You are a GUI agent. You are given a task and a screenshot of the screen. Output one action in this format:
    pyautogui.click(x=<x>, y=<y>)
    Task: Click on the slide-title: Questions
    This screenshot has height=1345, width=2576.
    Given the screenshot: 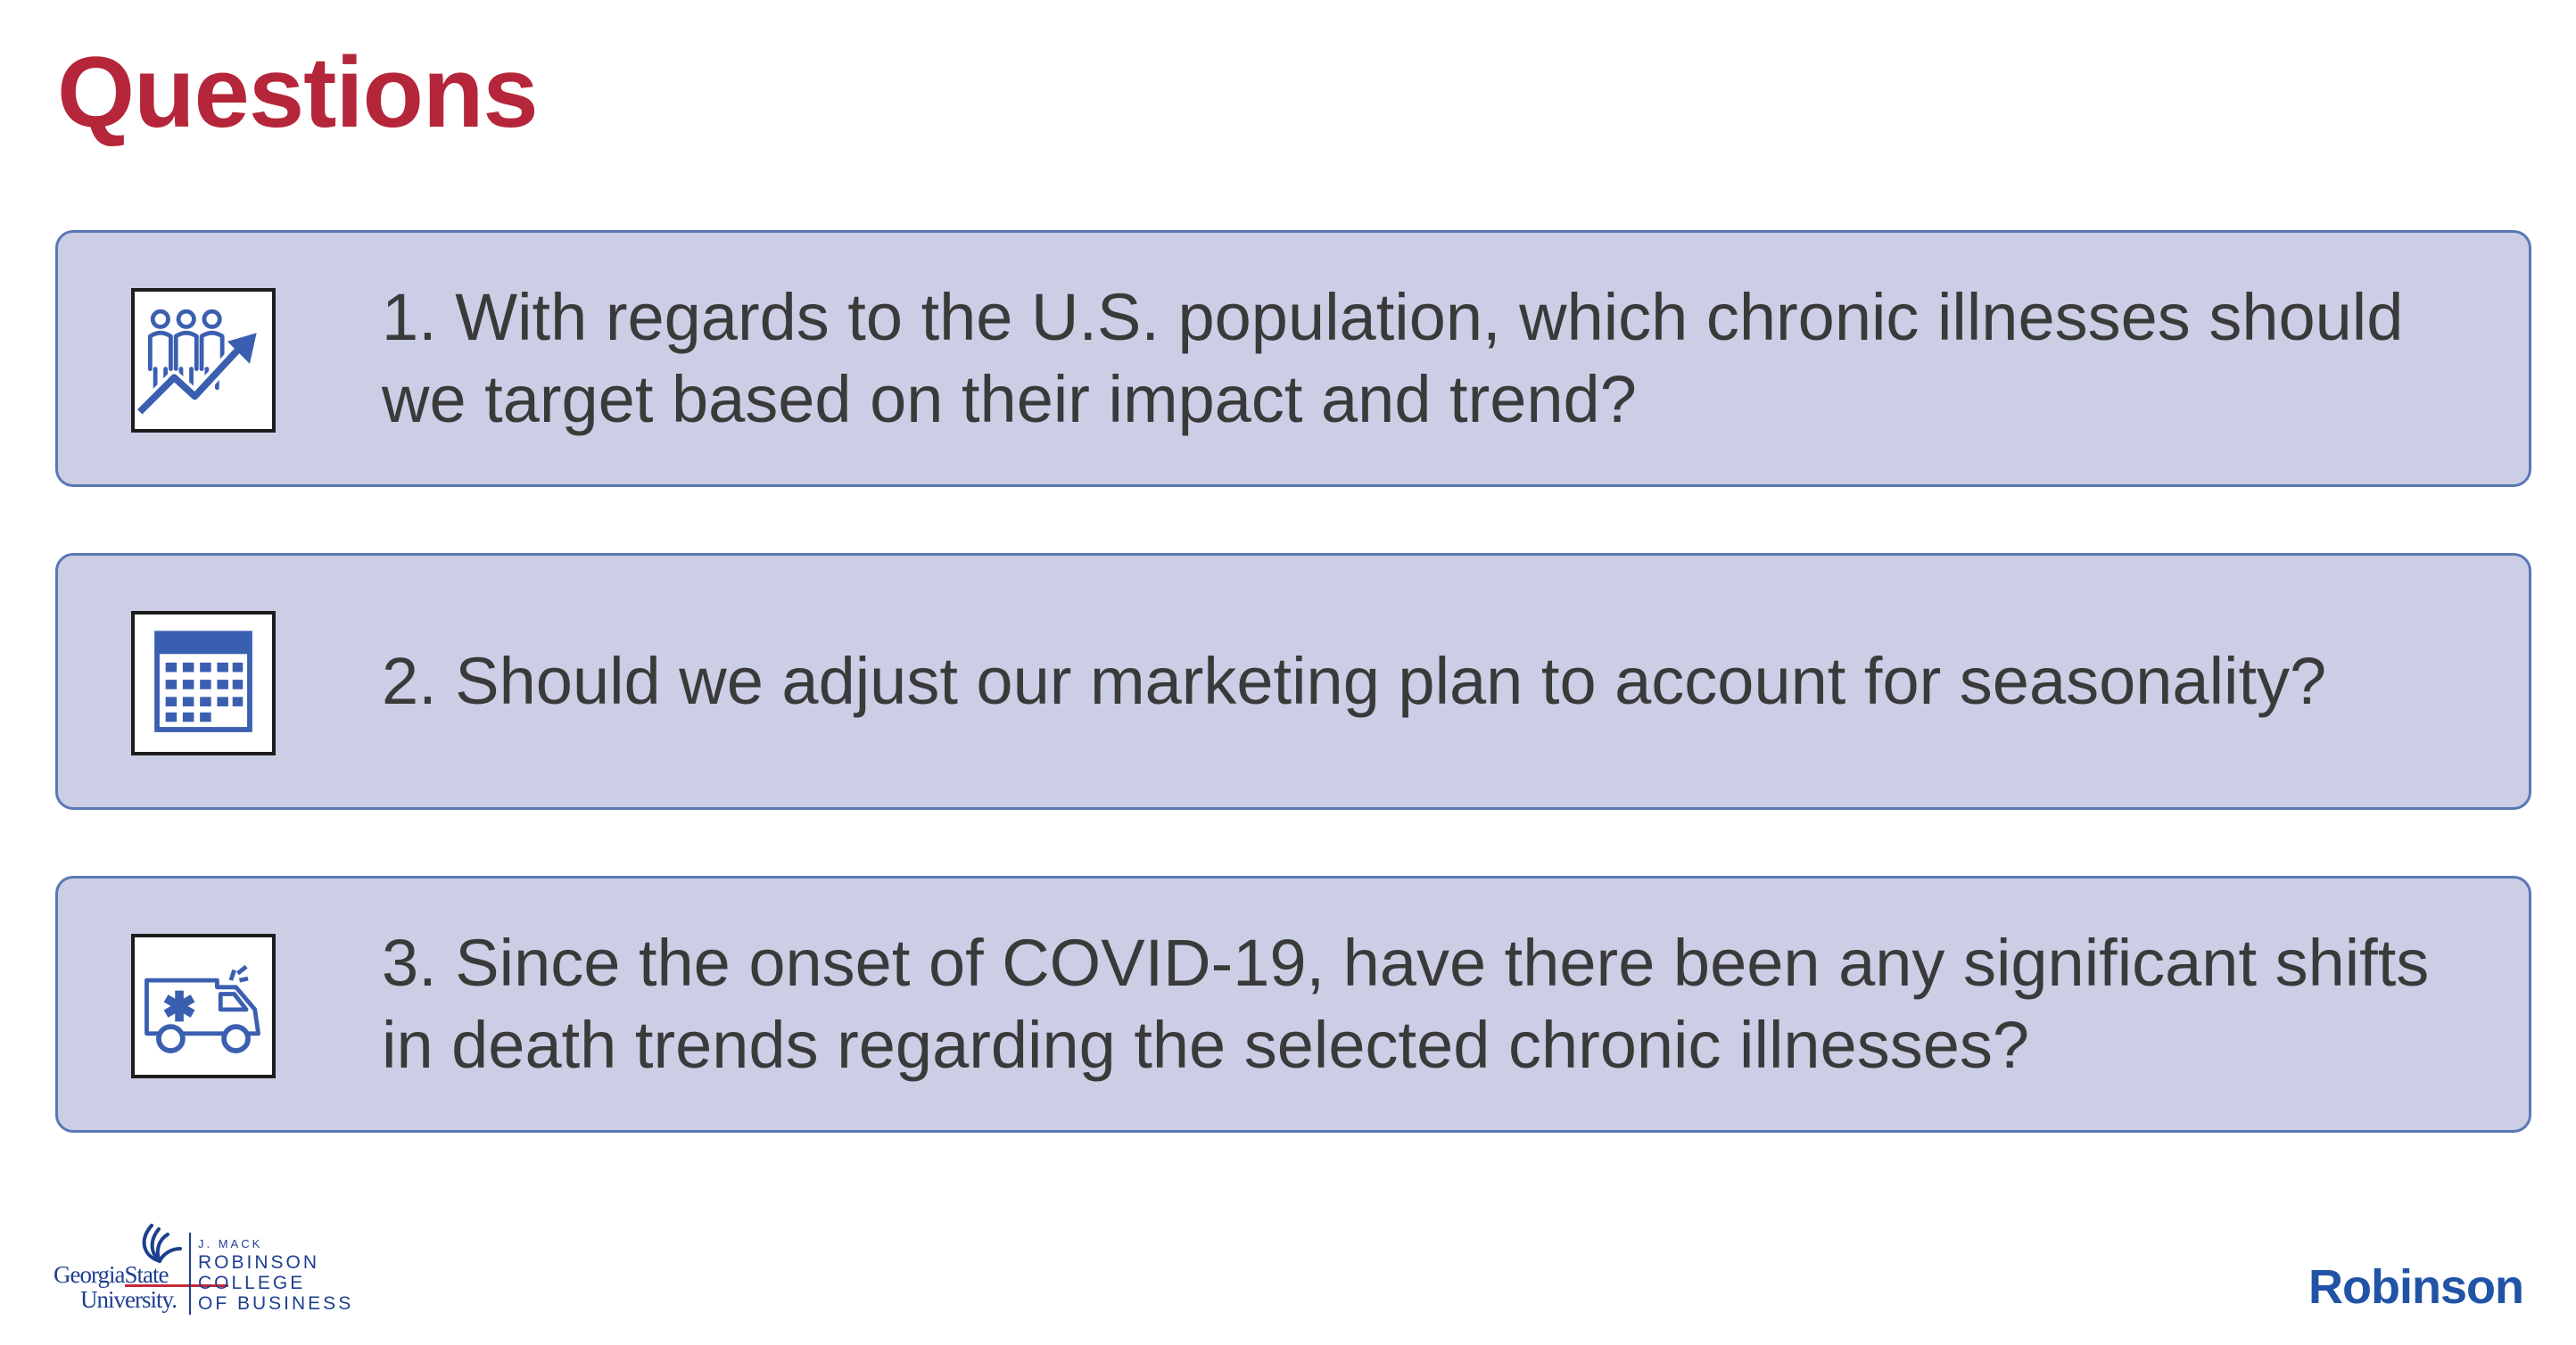 What is the action you would take?
    pyautogui.click(x=298, y=92)
    